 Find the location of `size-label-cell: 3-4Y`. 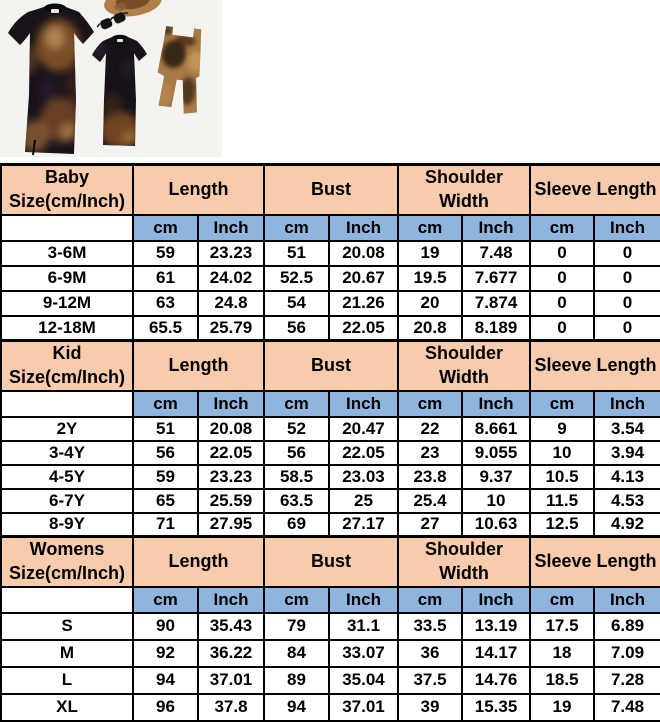

size-label-cell: 3-4Y is located at coordinates (67, 452).